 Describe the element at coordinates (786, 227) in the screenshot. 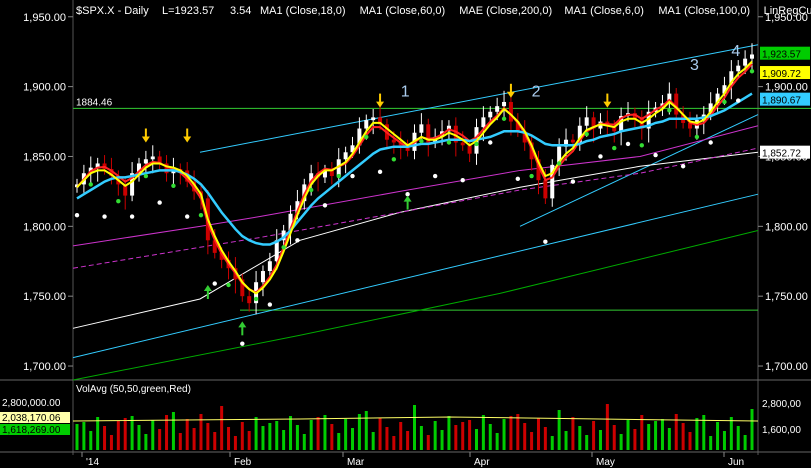

I see `right-axis-label: 1,800.00` at that location.